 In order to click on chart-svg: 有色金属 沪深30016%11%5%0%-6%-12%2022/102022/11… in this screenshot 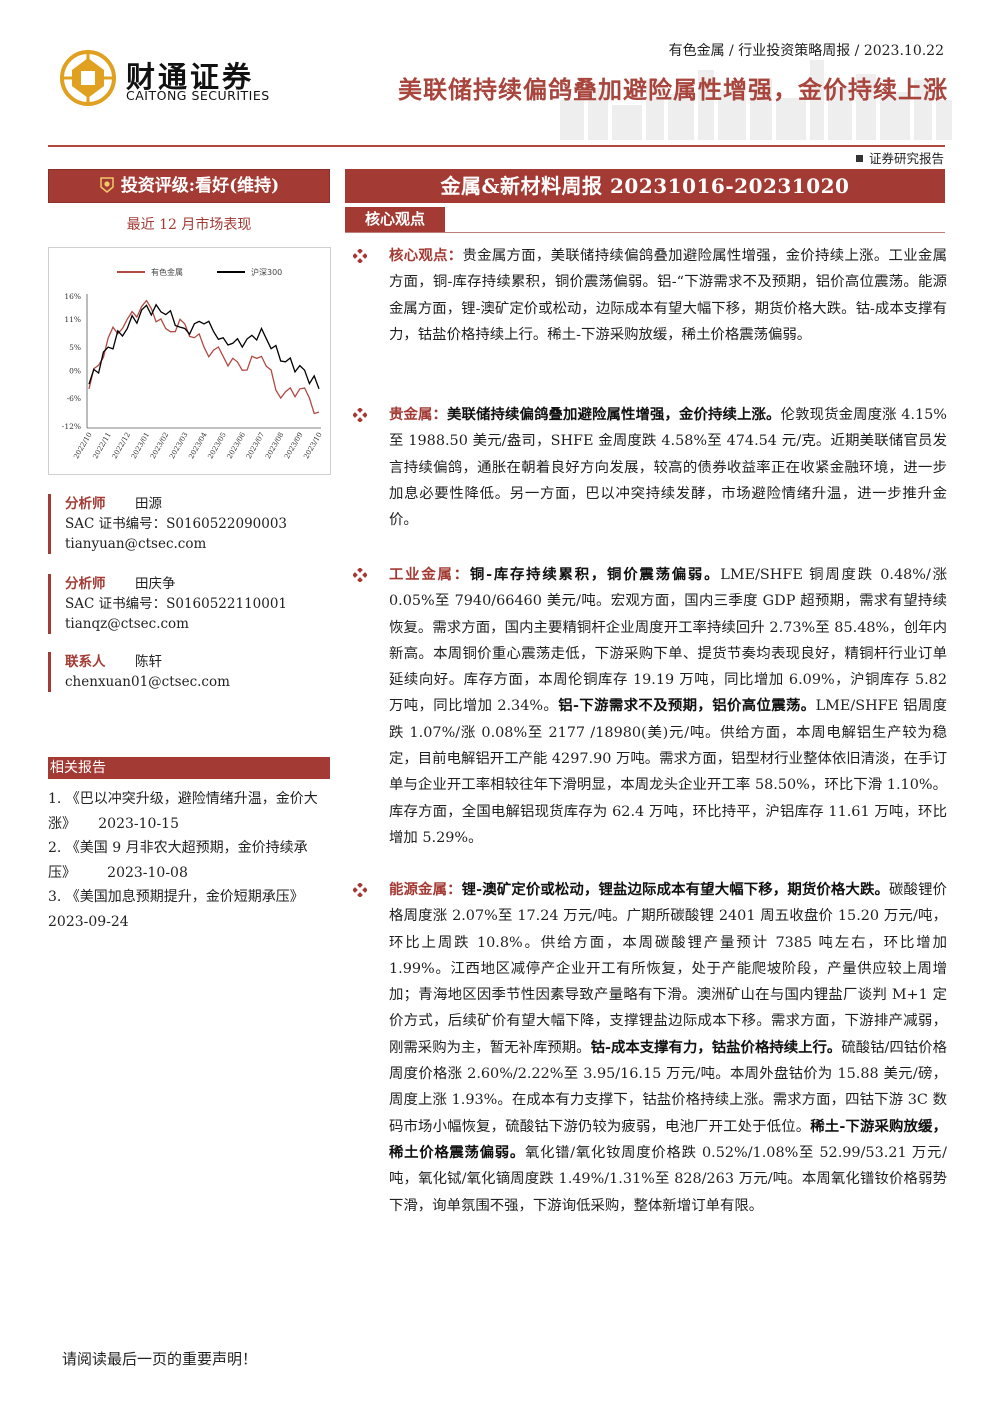, I will do `click(193, 363)`.